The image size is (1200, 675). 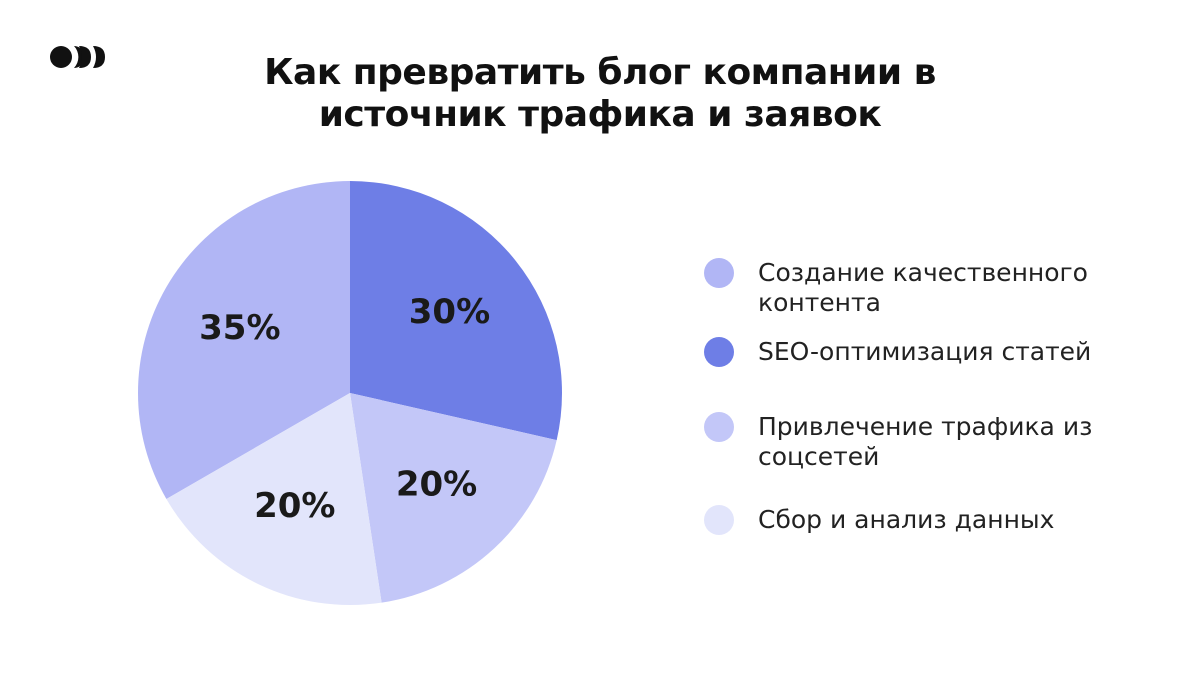 What do you see at coordinates (923, 287) in the screenshot?
I see `legend-label: Создание качественного контента` at bounding box center [923, 287].